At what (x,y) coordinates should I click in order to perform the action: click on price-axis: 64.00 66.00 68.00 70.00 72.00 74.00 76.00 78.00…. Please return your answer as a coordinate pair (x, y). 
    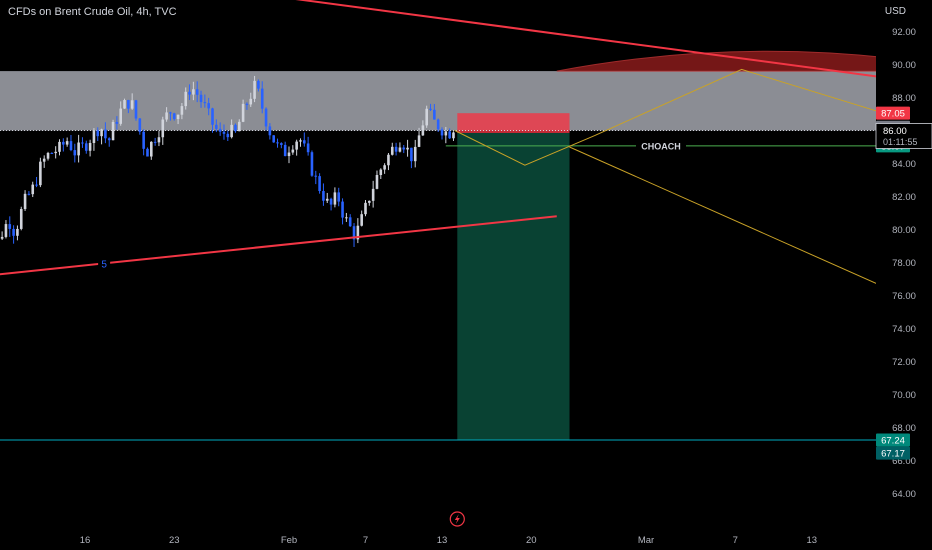
    Looking at the image, I should click on (903, 263).